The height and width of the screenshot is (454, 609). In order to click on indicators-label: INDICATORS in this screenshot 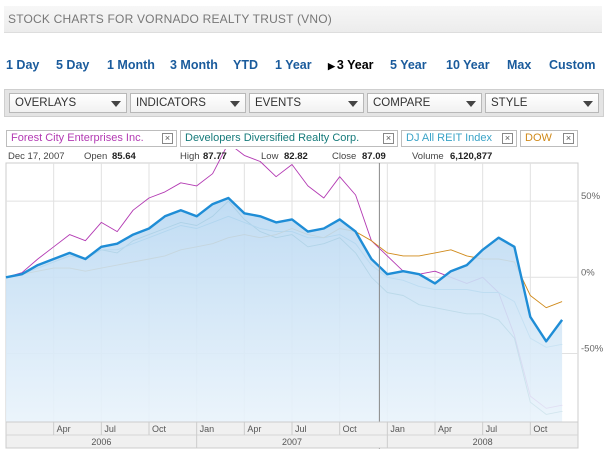, I will do `click(171, 103)`.